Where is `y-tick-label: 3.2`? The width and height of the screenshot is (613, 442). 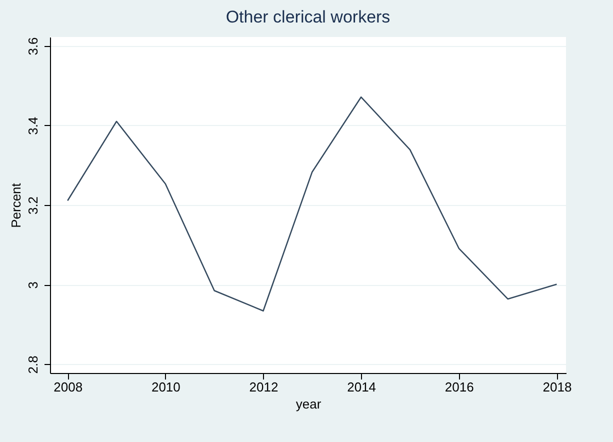
y-tick-label: 3.2 is located at coordinates (33, 205).